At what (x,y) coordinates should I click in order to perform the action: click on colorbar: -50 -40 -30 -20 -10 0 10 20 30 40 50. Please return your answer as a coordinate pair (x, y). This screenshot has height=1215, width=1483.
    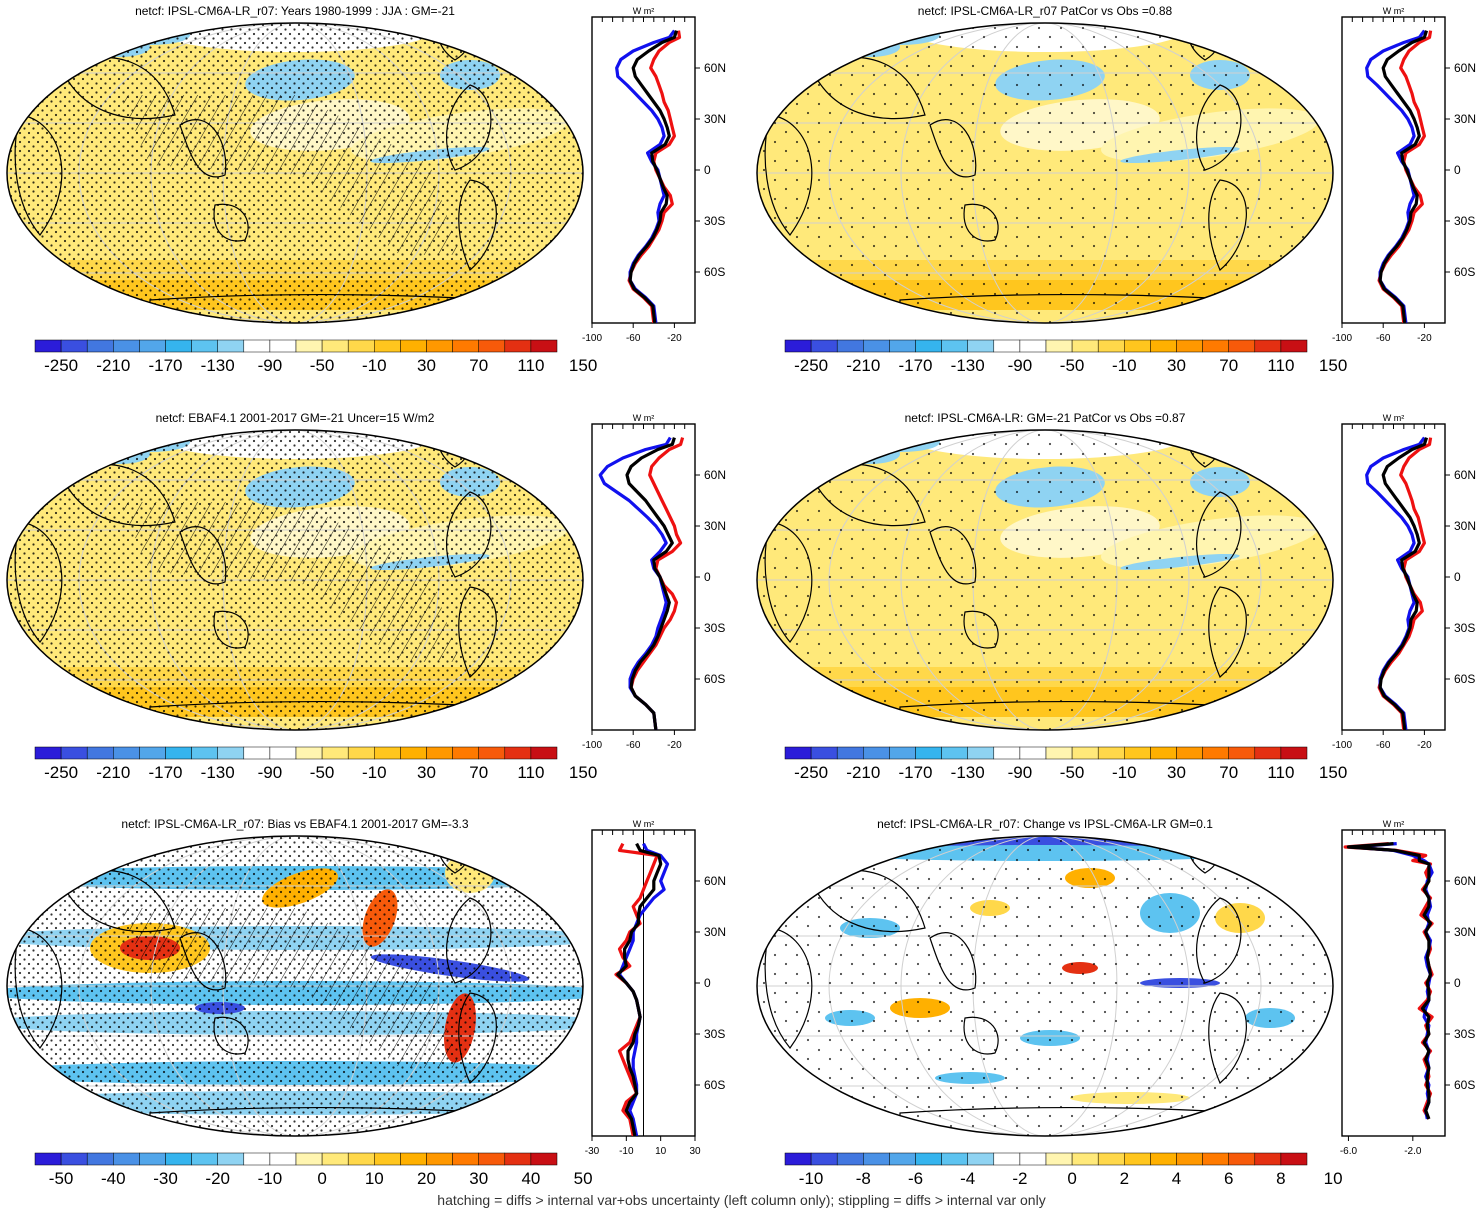
    Looking at the image, I should click on (313, 1170).